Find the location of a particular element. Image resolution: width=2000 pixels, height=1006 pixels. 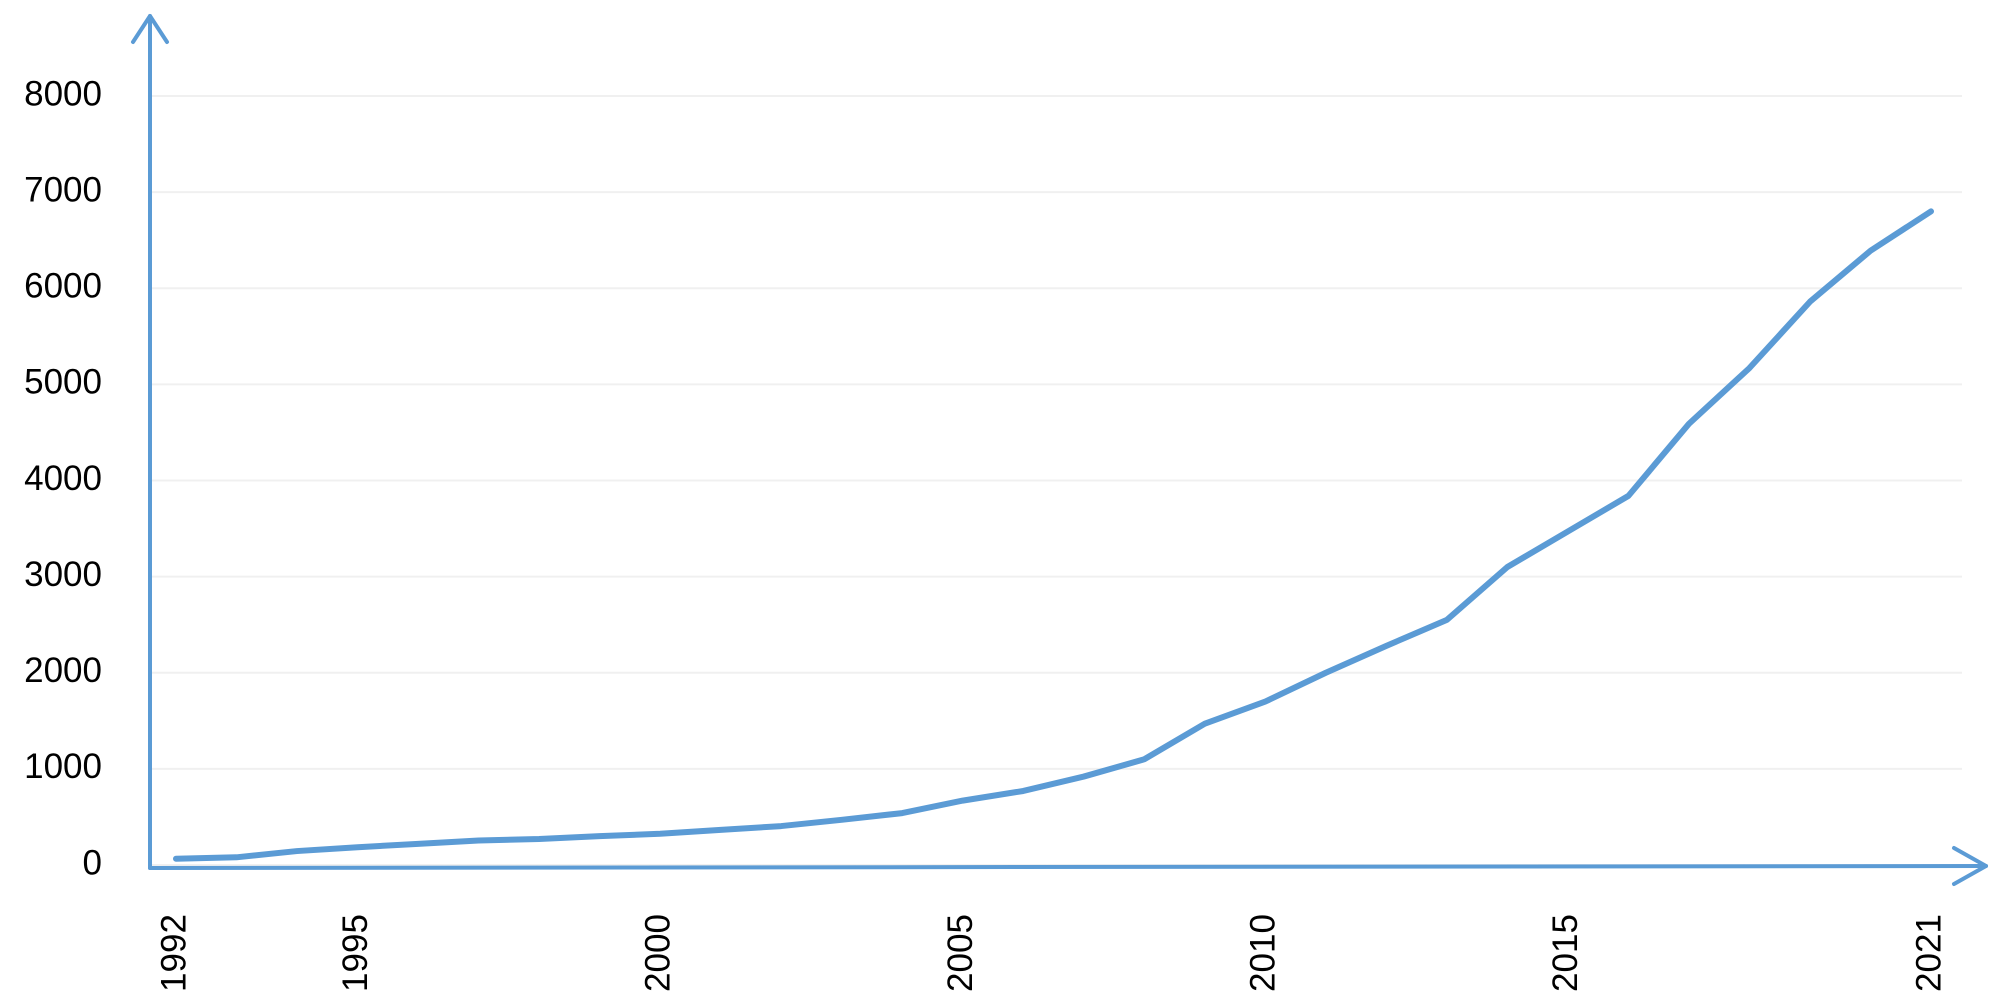

y-tick-label: 6000 is located at coordinates (63, 286).